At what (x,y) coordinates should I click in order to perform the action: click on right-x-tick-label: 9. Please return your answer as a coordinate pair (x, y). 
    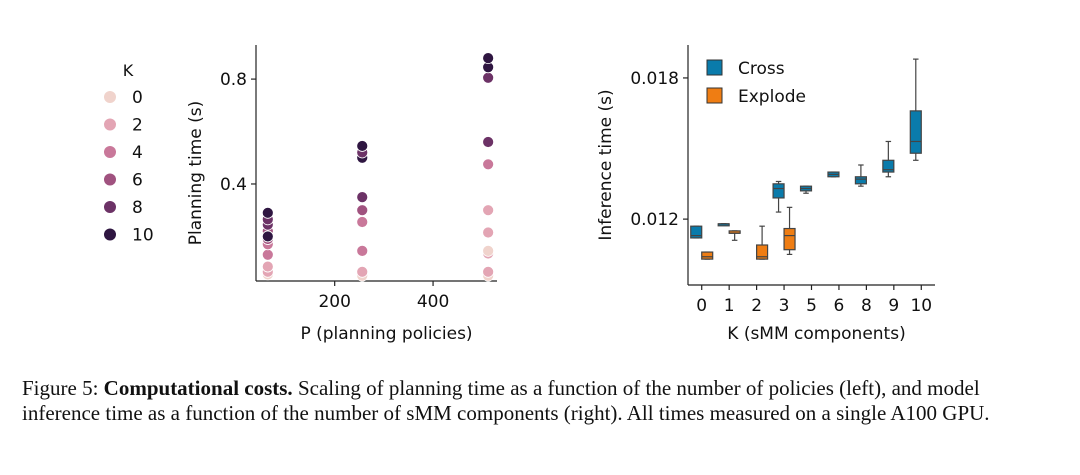
    Looking at the image, I should click on (893, 306).